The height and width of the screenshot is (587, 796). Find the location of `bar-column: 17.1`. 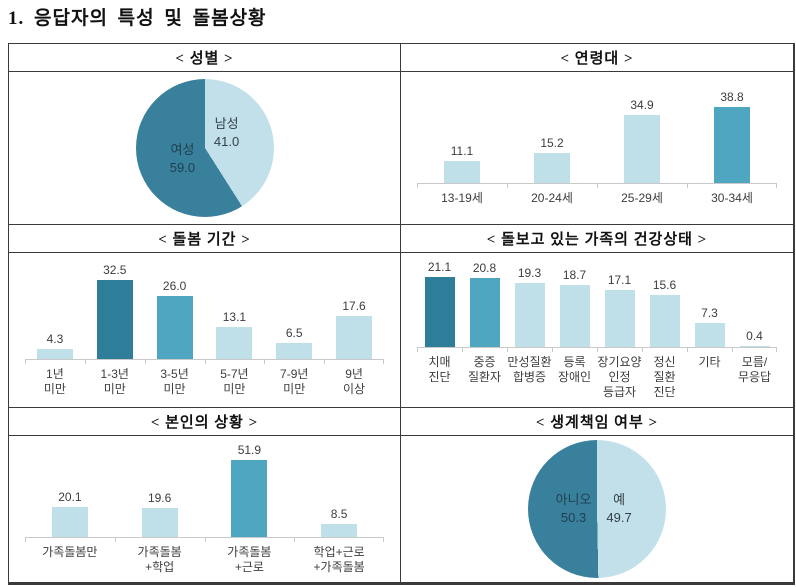

bar-column: 17.1 is located at coordinates (619, 310).